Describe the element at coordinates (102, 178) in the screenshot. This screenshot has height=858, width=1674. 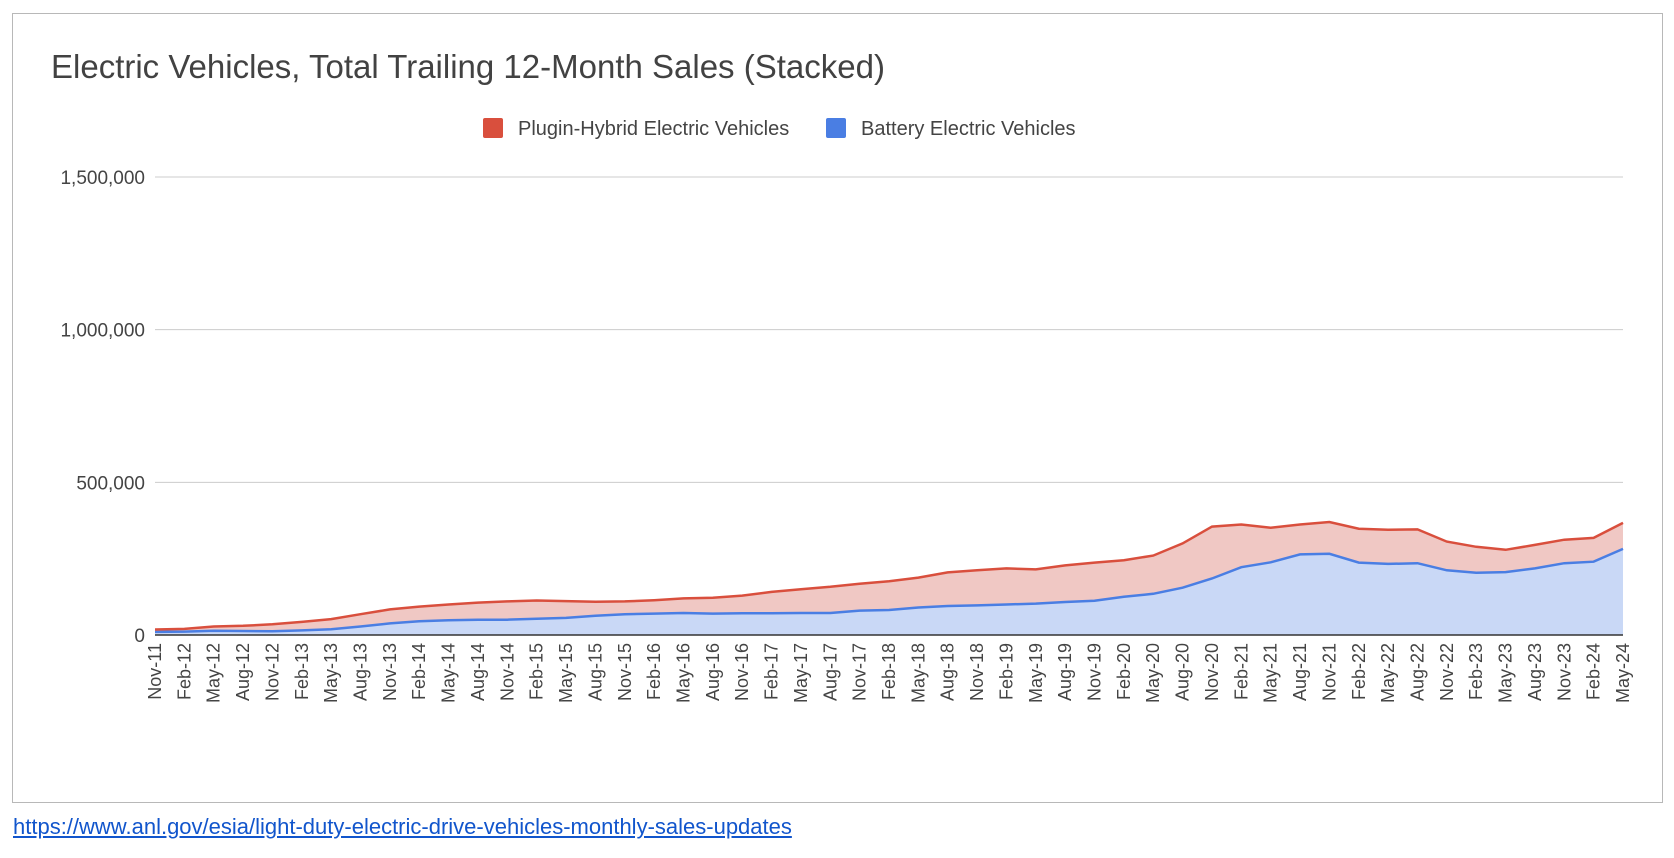
I see `y-tick-label: 1,500,000` at that location.